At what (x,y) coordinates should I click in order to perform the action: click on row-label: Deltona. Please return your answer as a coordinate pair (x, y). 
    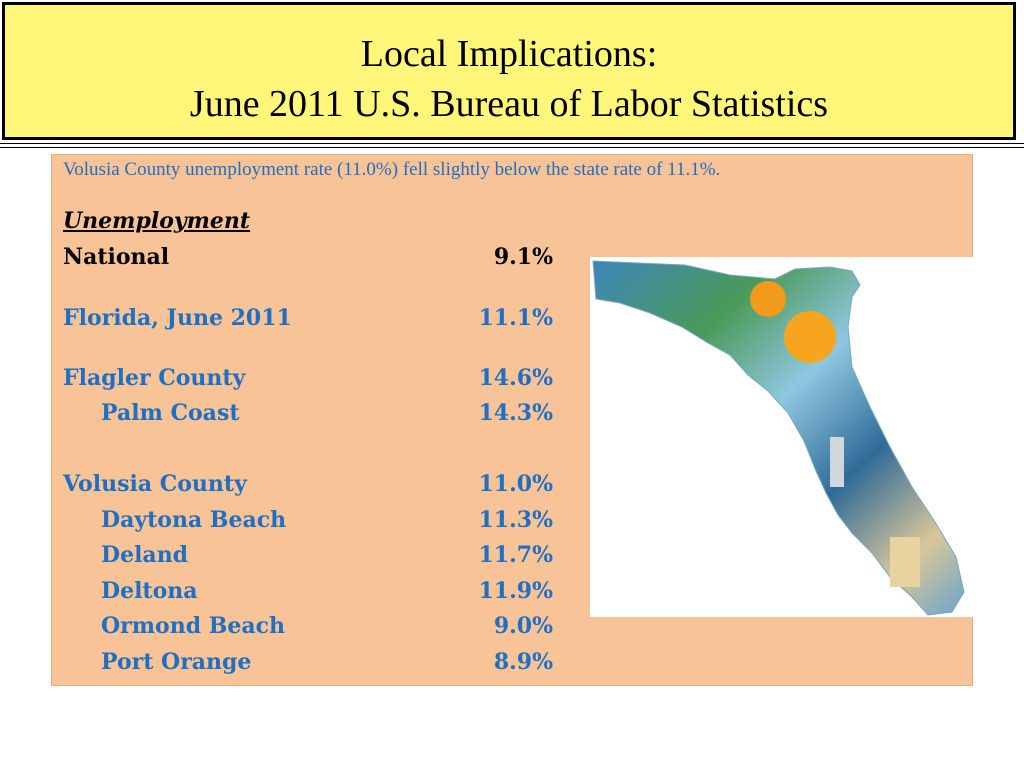
    Looking at the image, I should click on (149, 591).